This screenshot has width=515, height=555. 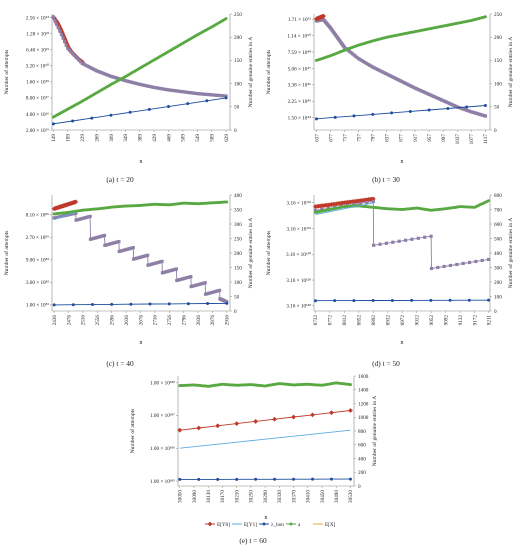 What do you see at coordinates (363, 391) in the screenshot?
I see `y-right-tick-label: 1400` at bounding box center [363, 391].